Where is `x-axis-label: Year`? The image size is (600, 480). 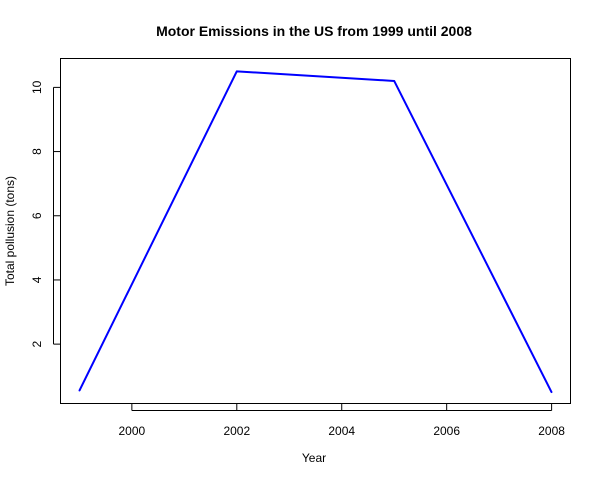 x-axis-label: Year is located at coordinates (314, 458).